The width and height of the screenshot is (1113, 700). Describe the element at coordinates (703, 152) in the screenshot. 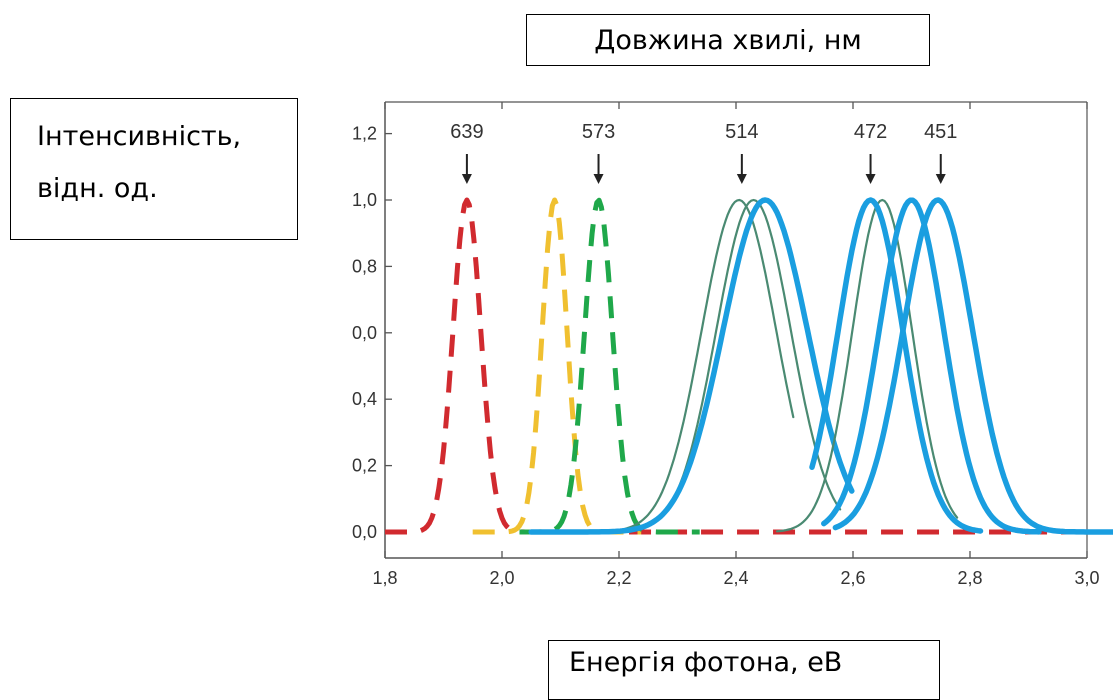

I see `wavelength-markers: 639 573 514 472 451` at that location.